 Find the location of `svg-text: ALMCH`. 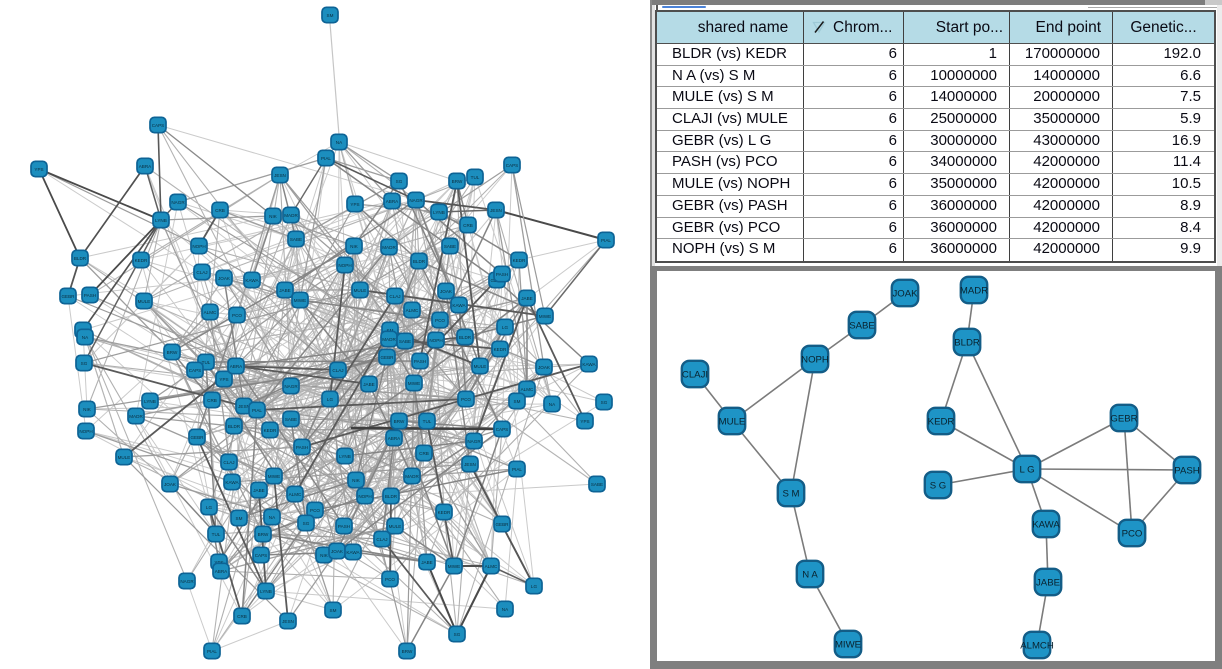

svg-text: ALMCH is located at coordinates (1037, 645).